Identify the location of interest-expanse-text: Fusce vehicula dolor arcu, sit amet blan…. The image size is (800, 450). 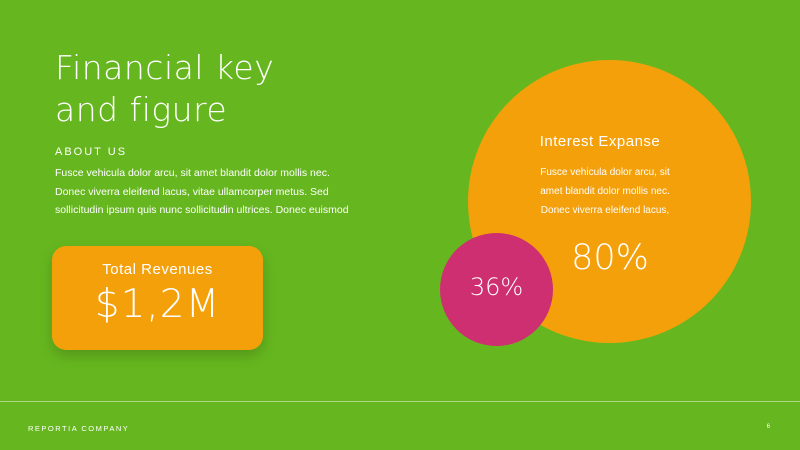
(605, 191).